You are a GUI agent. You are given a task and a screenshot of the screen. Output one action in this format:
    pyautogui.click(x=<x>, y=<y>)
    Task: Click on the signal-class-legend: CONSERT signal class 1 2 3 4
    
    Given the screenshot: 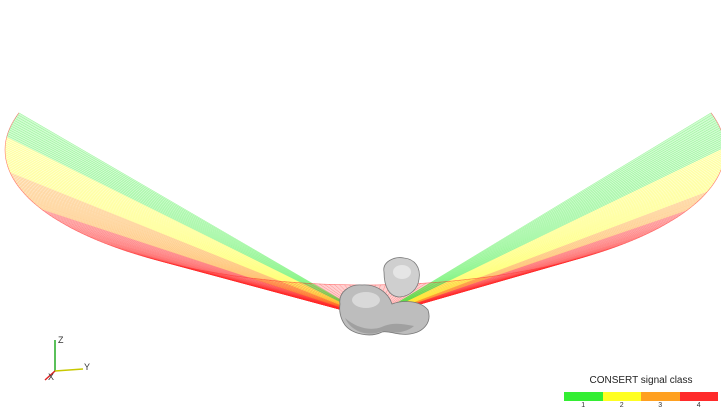 What is the action you would take?
    pyautogui.click(x=641, y=392)
    